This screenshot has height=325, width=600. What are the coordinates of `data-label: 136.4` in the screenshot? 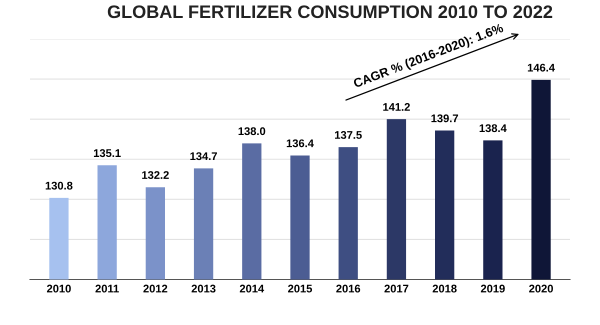 It's located at (300, 143).